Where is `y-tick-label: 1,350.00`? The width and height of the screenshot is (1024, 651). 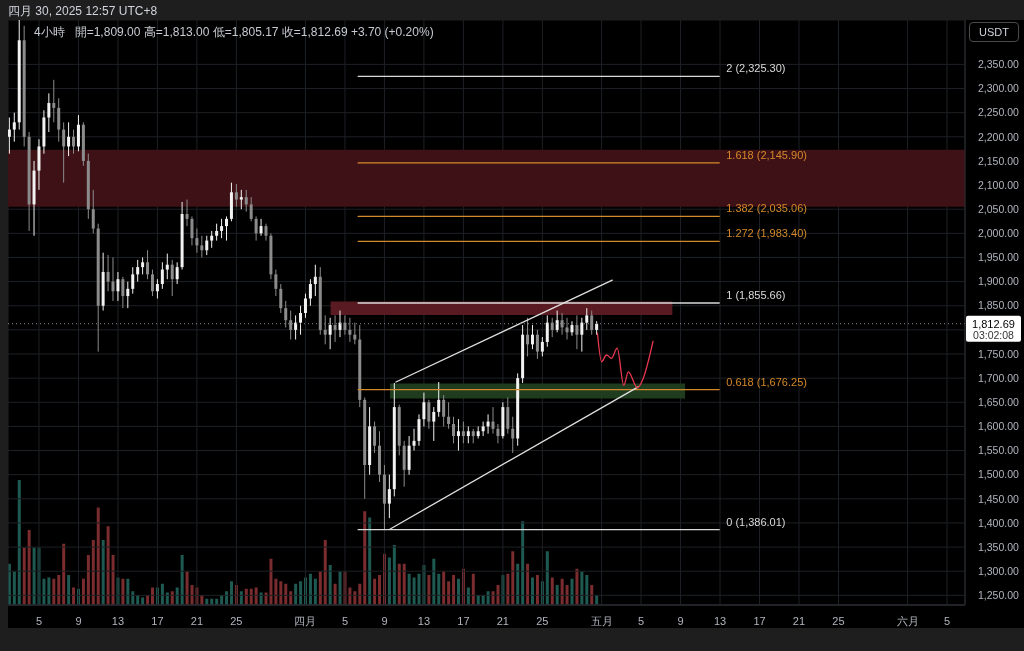
y-tick-label: 1,350.00 is located at coordinates (999, 546).